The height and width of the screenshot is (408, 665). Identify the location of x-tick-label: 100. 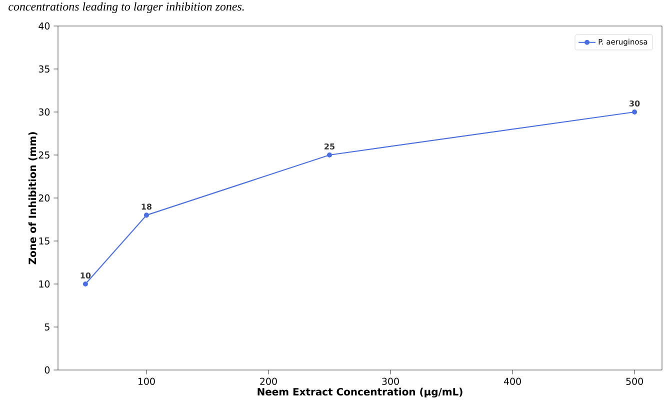
(146, 381).